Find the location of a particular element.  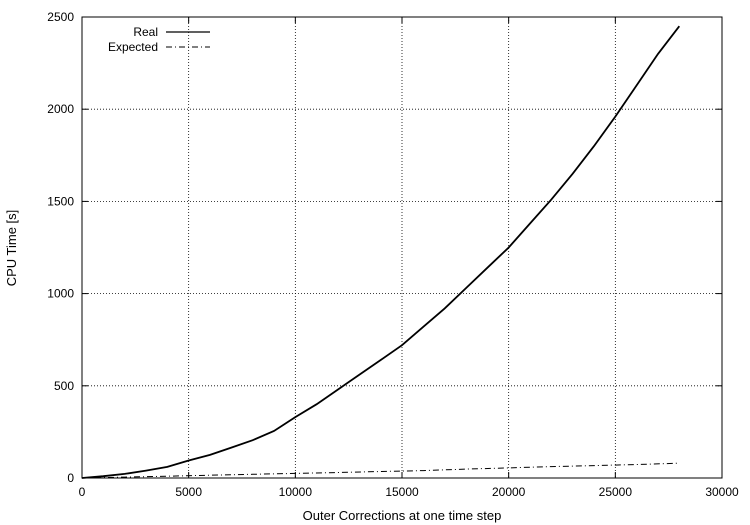

y-tick-label: 2000 is located at coordinates (60, 109).